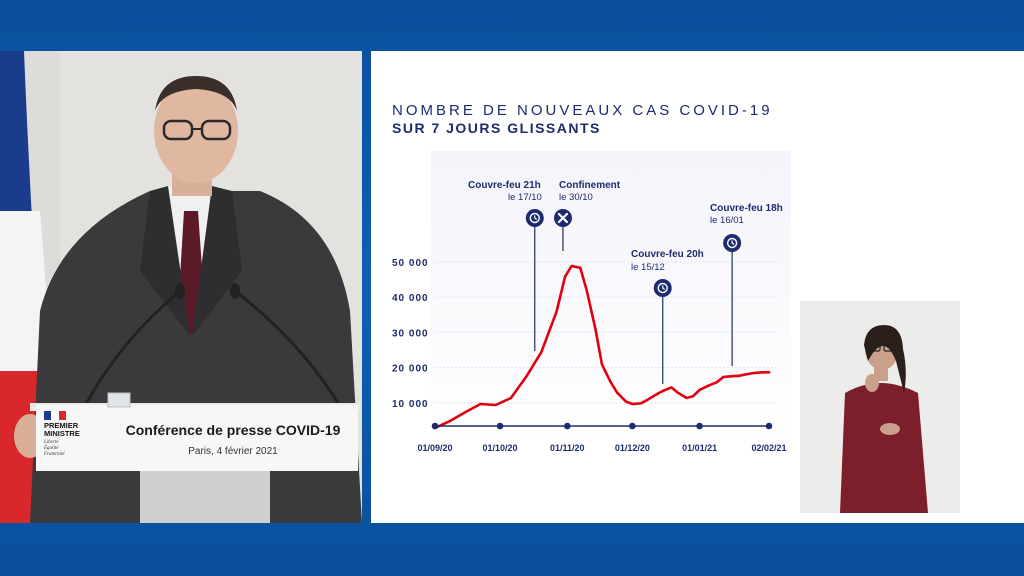 The image size is (1024, 576). What do you see at coordinates (699, 448) in the screenshot?
I see `x-tick-label: 01/01/21` at bounding box center [699, 448].